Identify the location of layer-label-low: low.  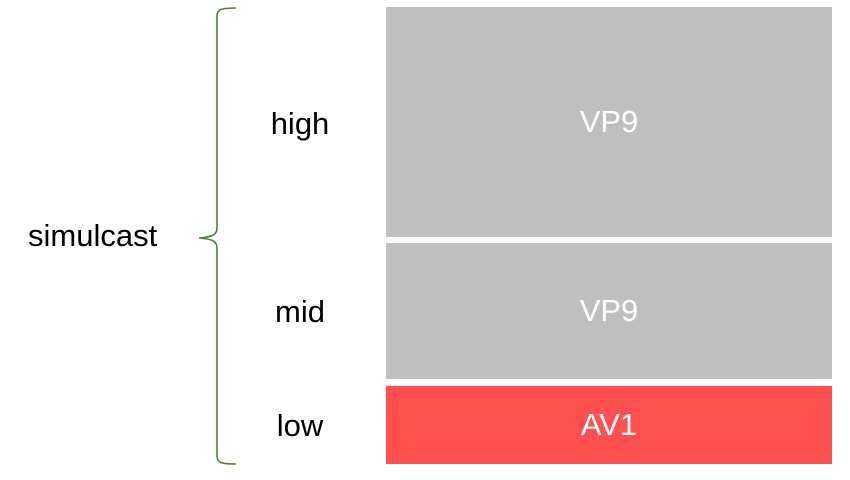
(300, 425).